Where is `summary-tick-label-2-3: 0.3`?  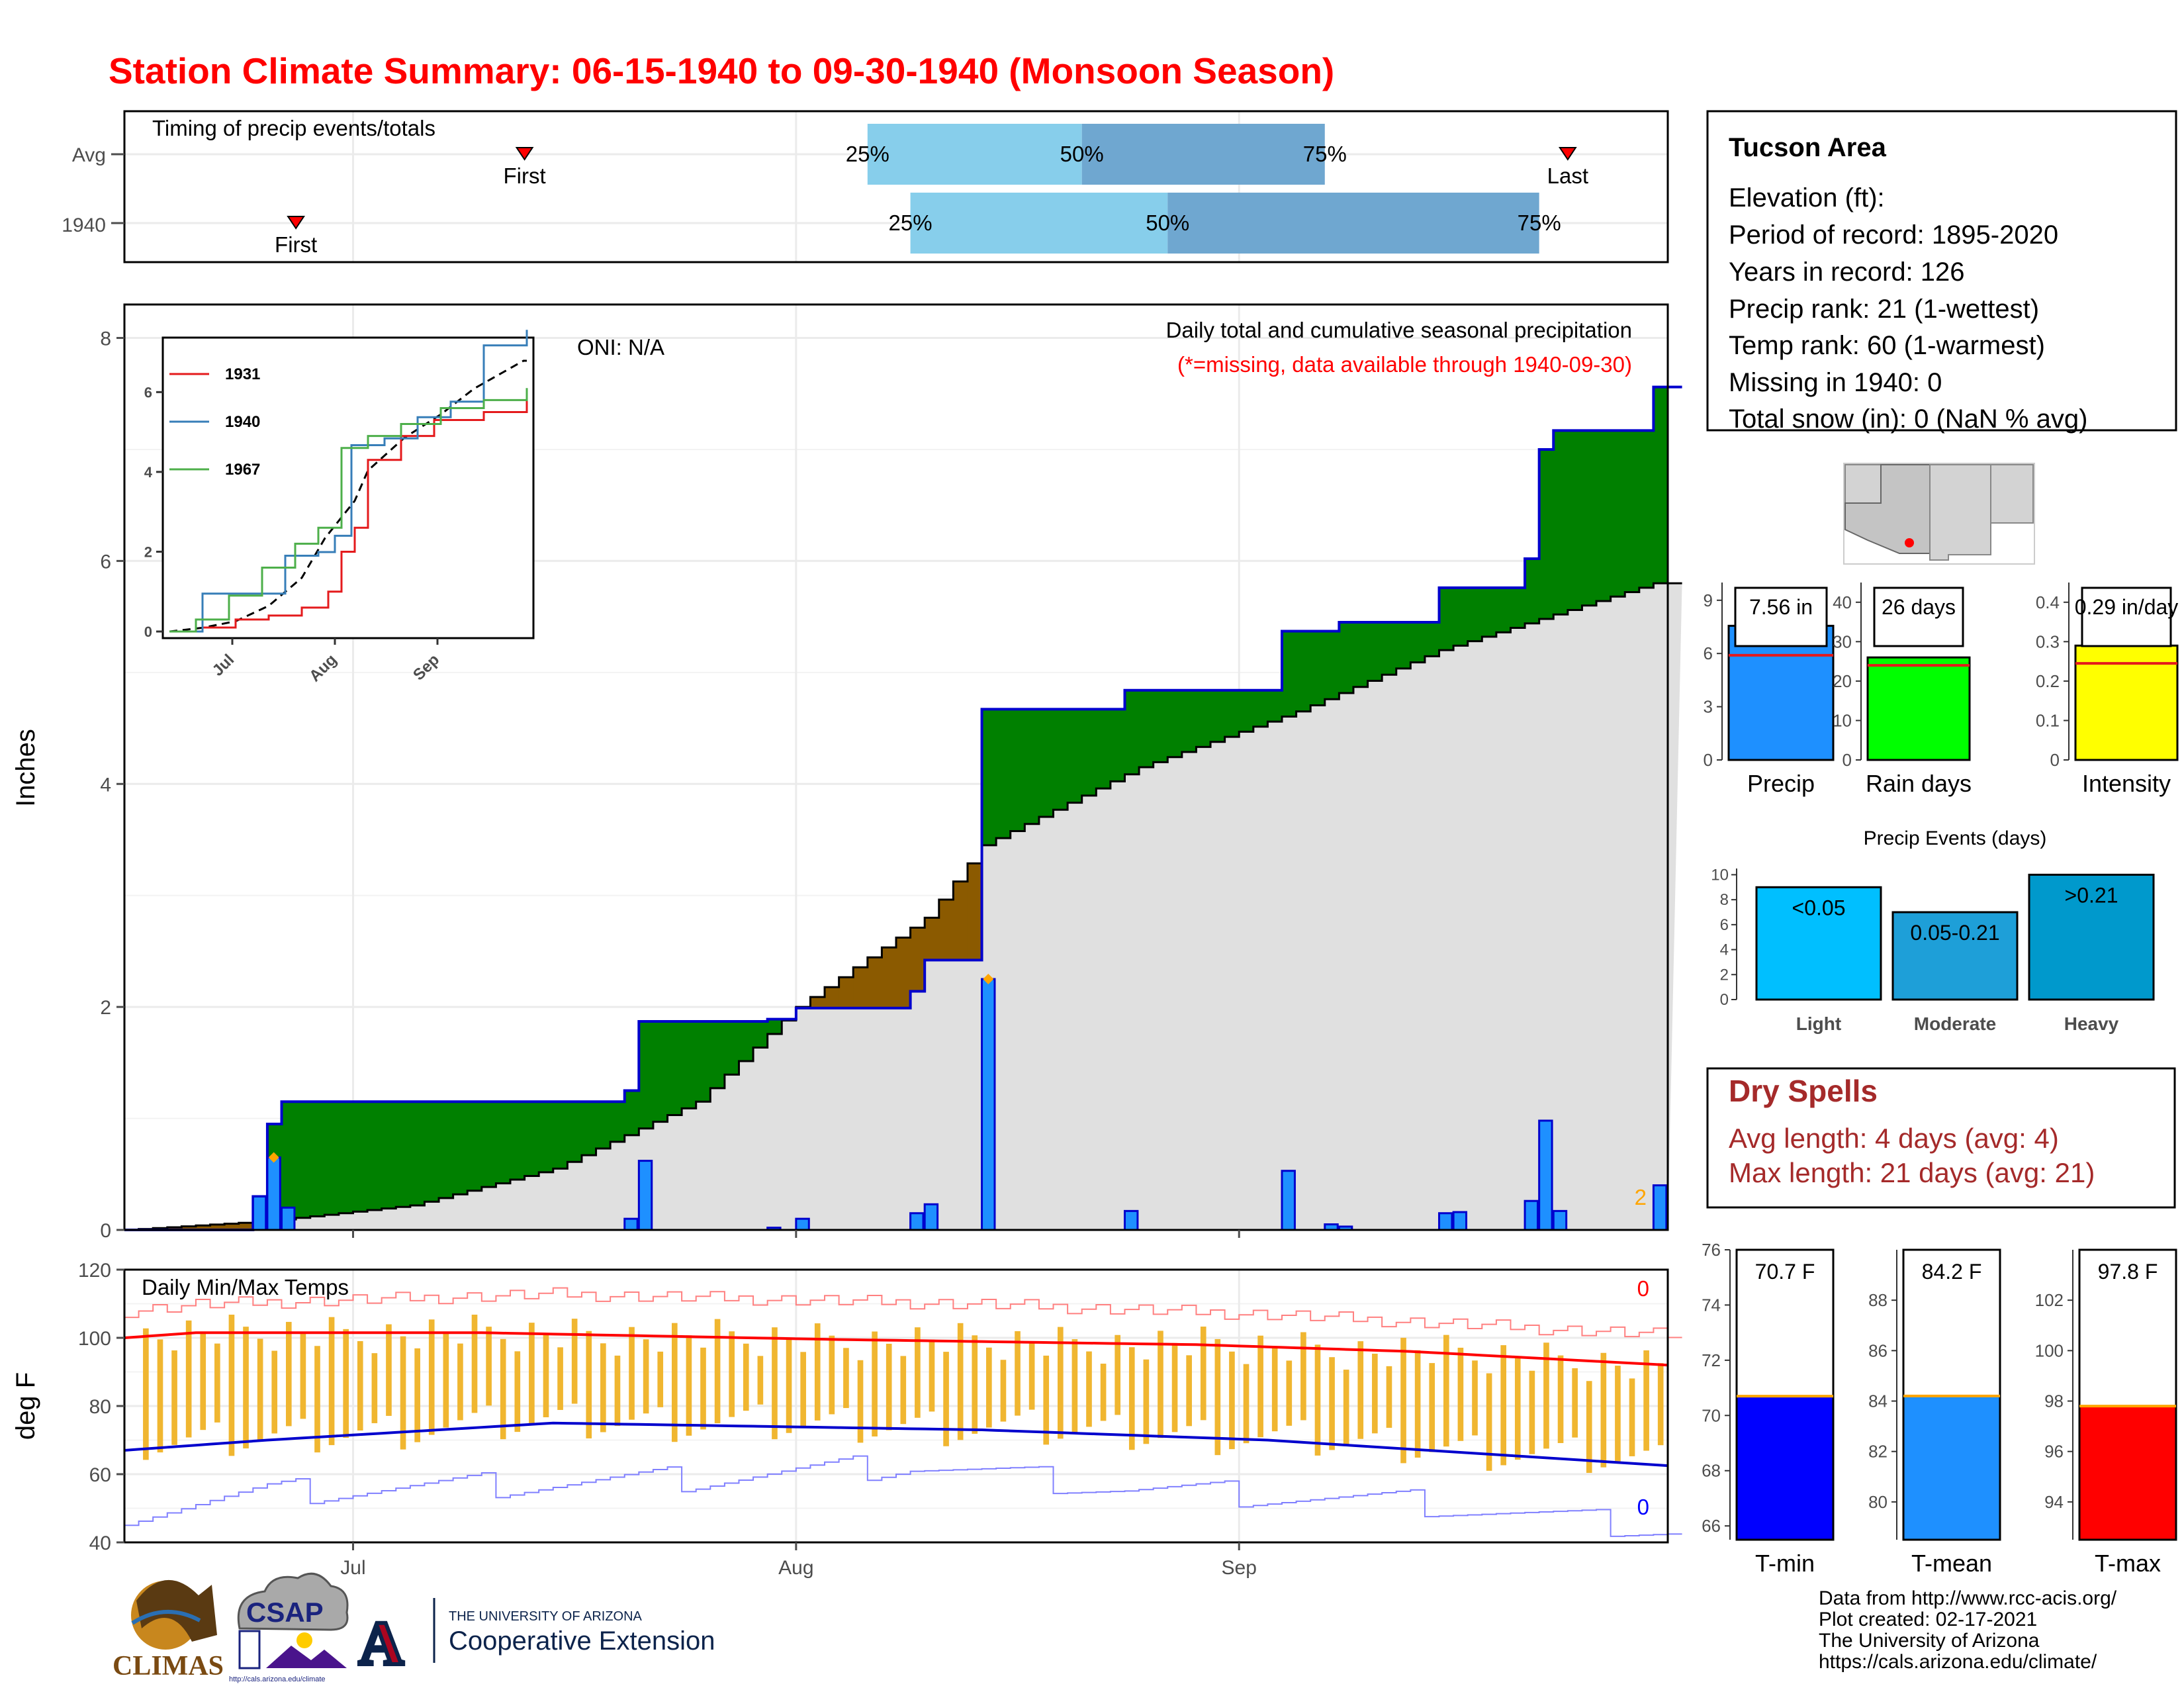
summary-tick-label-2-3: 0.3 is located at coordinates (2048, 641).